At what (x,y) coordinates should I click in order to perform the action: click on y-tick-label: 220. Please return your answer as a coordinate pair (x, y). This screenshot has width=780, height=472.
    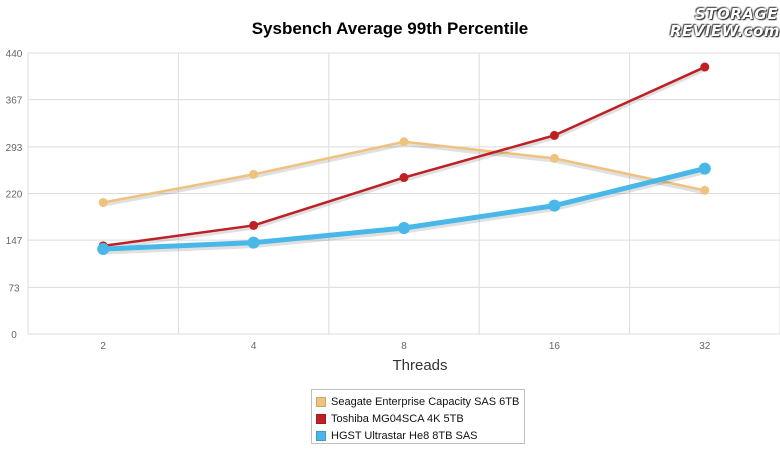
    Looking at the image, I should click on (14, 195).